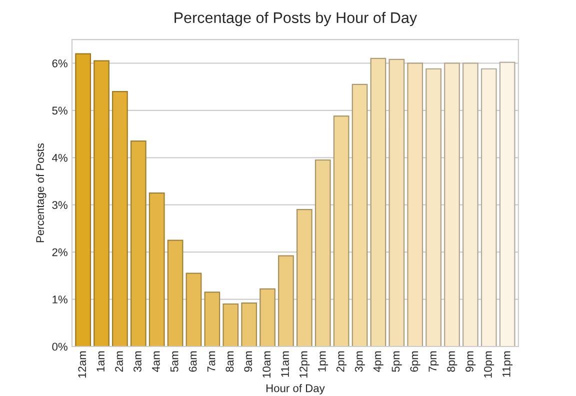 This screenshot has width=576, height=396. Describe the element at coordinates (41, 192) in the screenshot. I see `y-axis-title: Percentage of Posts` at that location.